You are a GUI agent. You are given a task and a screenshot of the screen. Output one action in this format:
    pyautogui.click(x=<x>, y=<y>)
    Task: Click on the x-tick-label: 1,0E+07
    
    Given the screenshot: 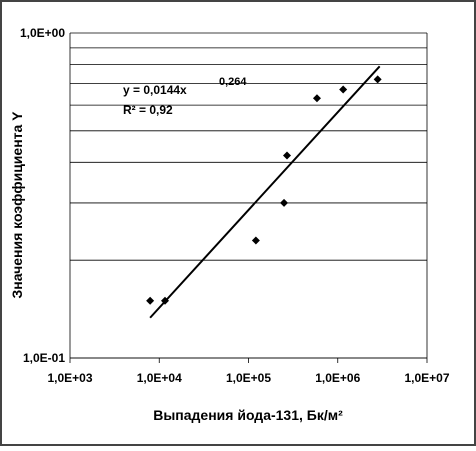 What is the action you would take?
    pyautogui.click(x=426, y=378)
    